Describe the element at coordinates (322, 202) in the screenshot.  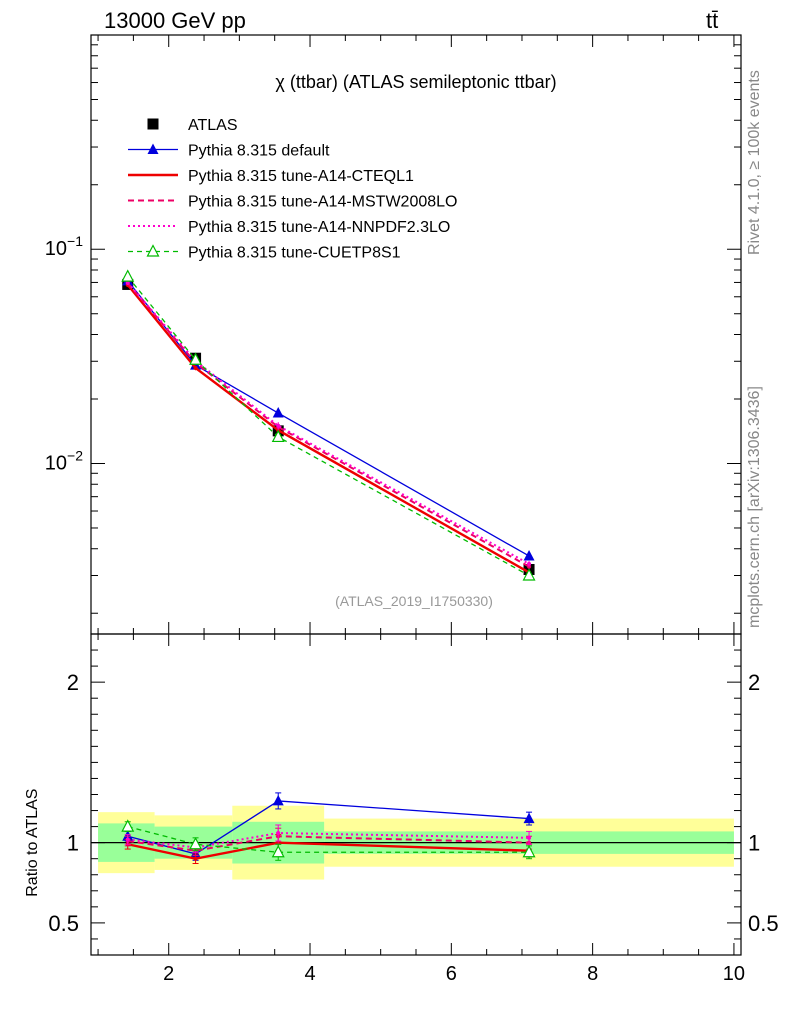
I see `legend-label-2: Pythia 8.315 tune-A14-MSTW2008LO` at that location.